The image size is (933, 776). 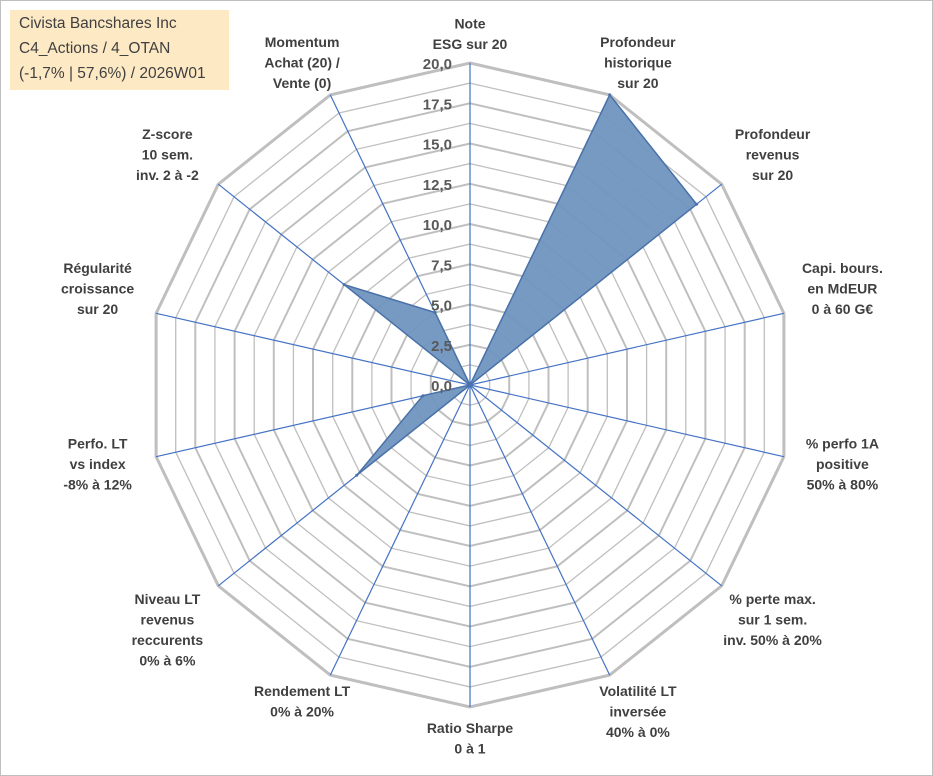 I want to click on axis-label-line: Note, so click(x=469, y=24).